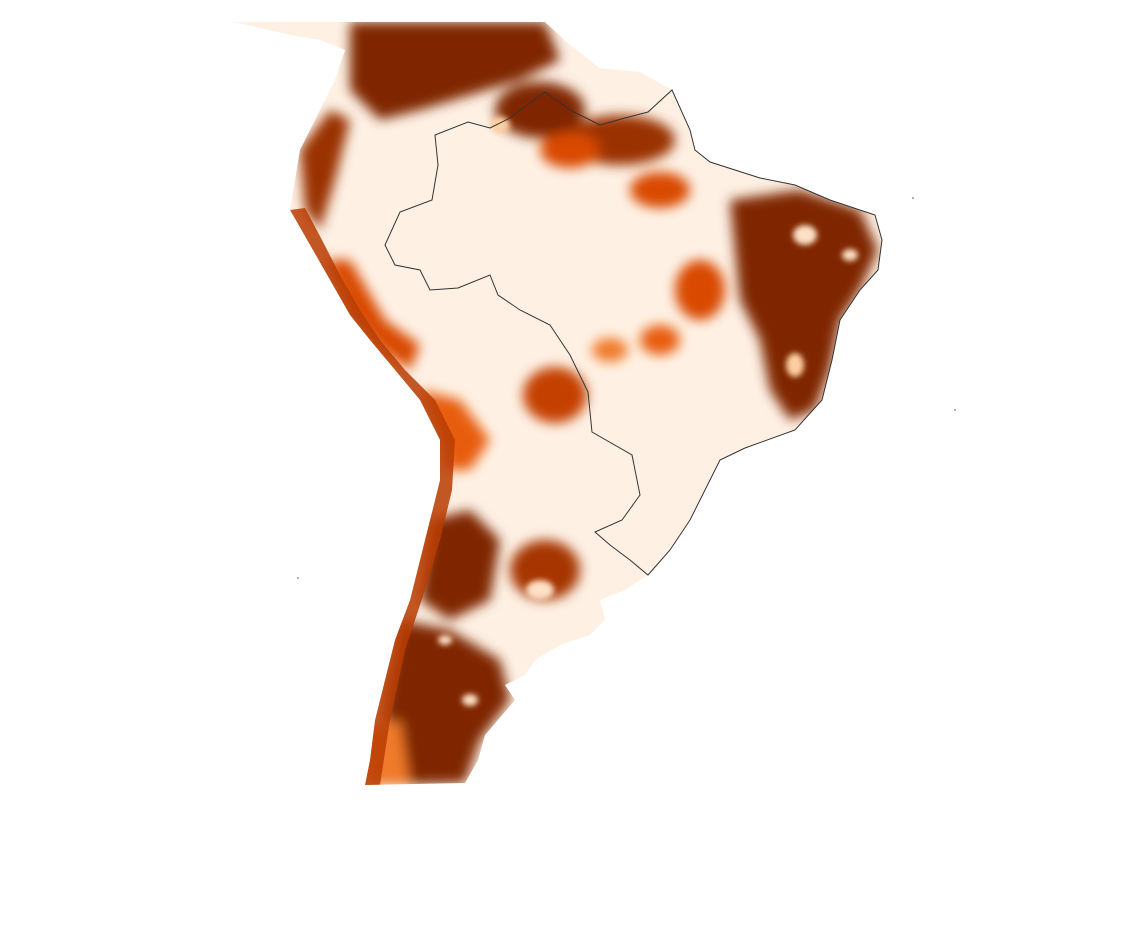 Image resolution: width=1126 pixels, height=936 pixels. Describe the element at coordinates (555, 395) in the screenshot. I see `patch-chaco` at that location.